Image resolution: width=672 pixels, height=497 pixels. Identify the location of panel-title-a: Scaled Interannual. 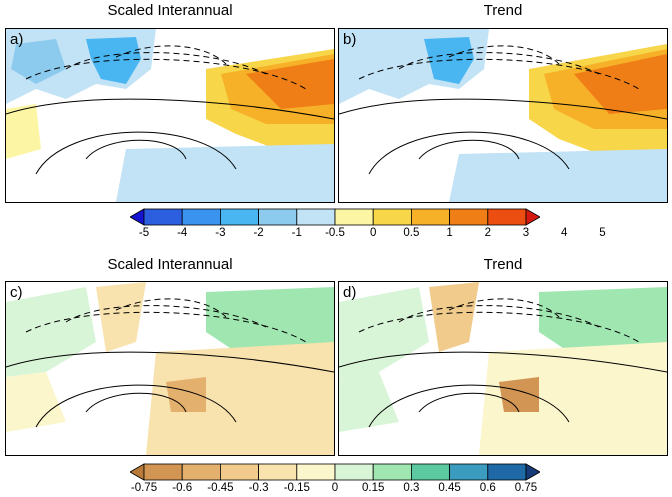
(170, 10).